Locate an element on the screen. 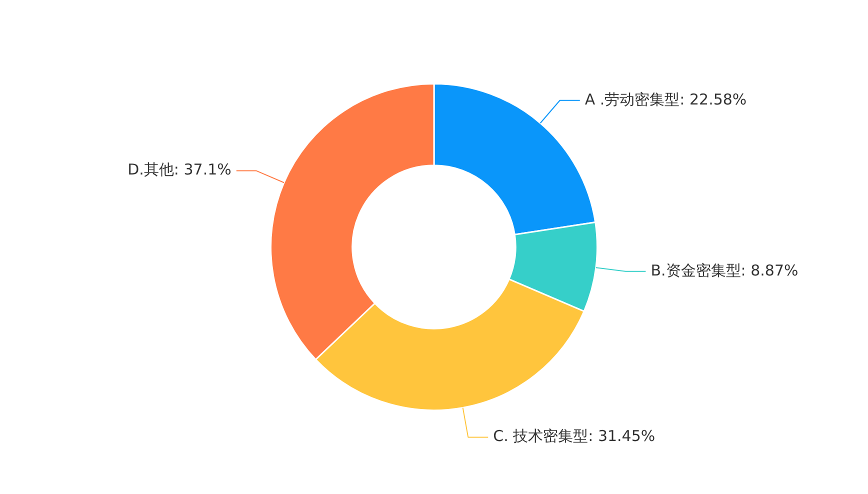 This screenshot has height=494, width=868. slice-label: A .劳动密集型: 22.58% is located at coordinates (665, 99).